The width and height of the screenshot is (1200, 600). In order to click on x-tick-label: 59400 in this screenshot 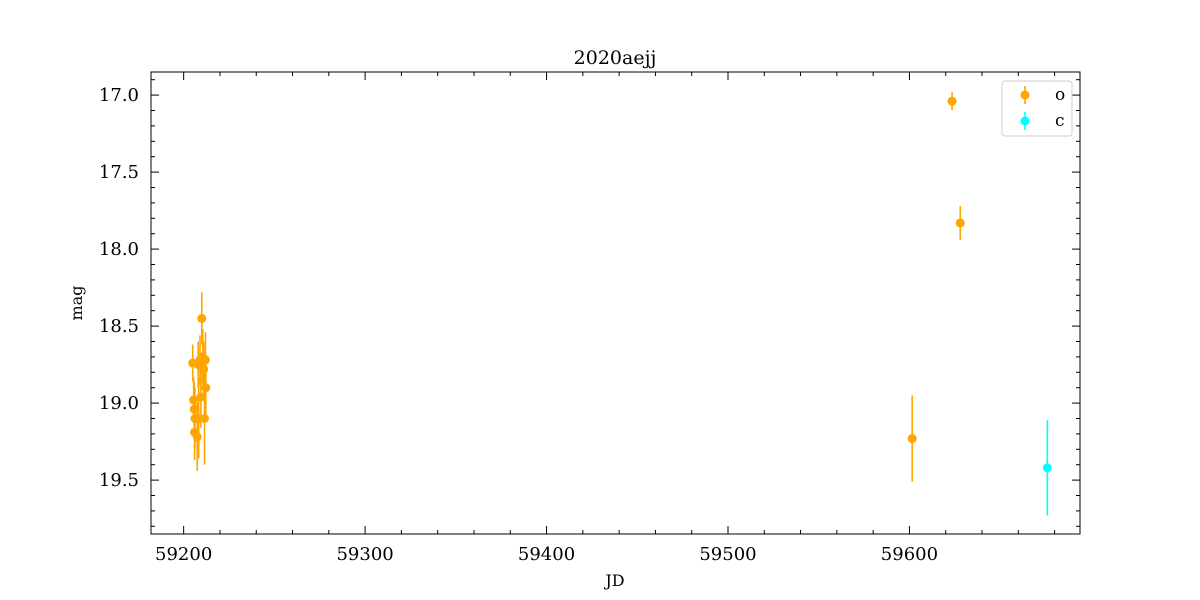, I will do `click(546, 554)`.